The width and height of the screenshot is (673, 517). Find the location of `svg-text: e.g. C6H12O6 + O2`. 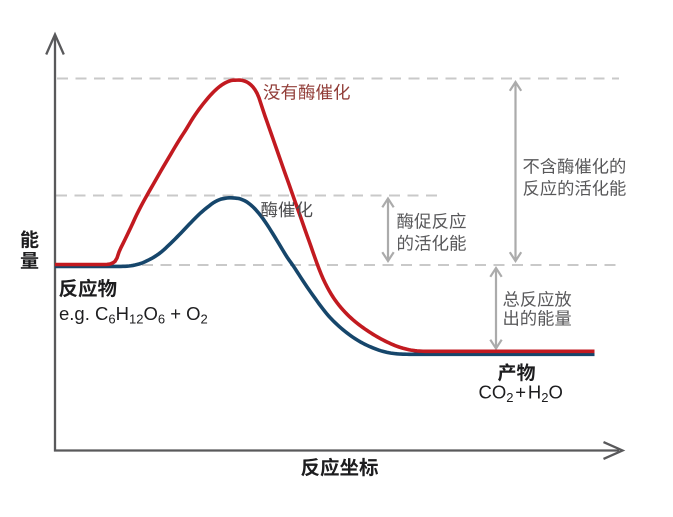

svg-text: e.g. C6H12O6 + O2 is located at coordinates (133, 315).